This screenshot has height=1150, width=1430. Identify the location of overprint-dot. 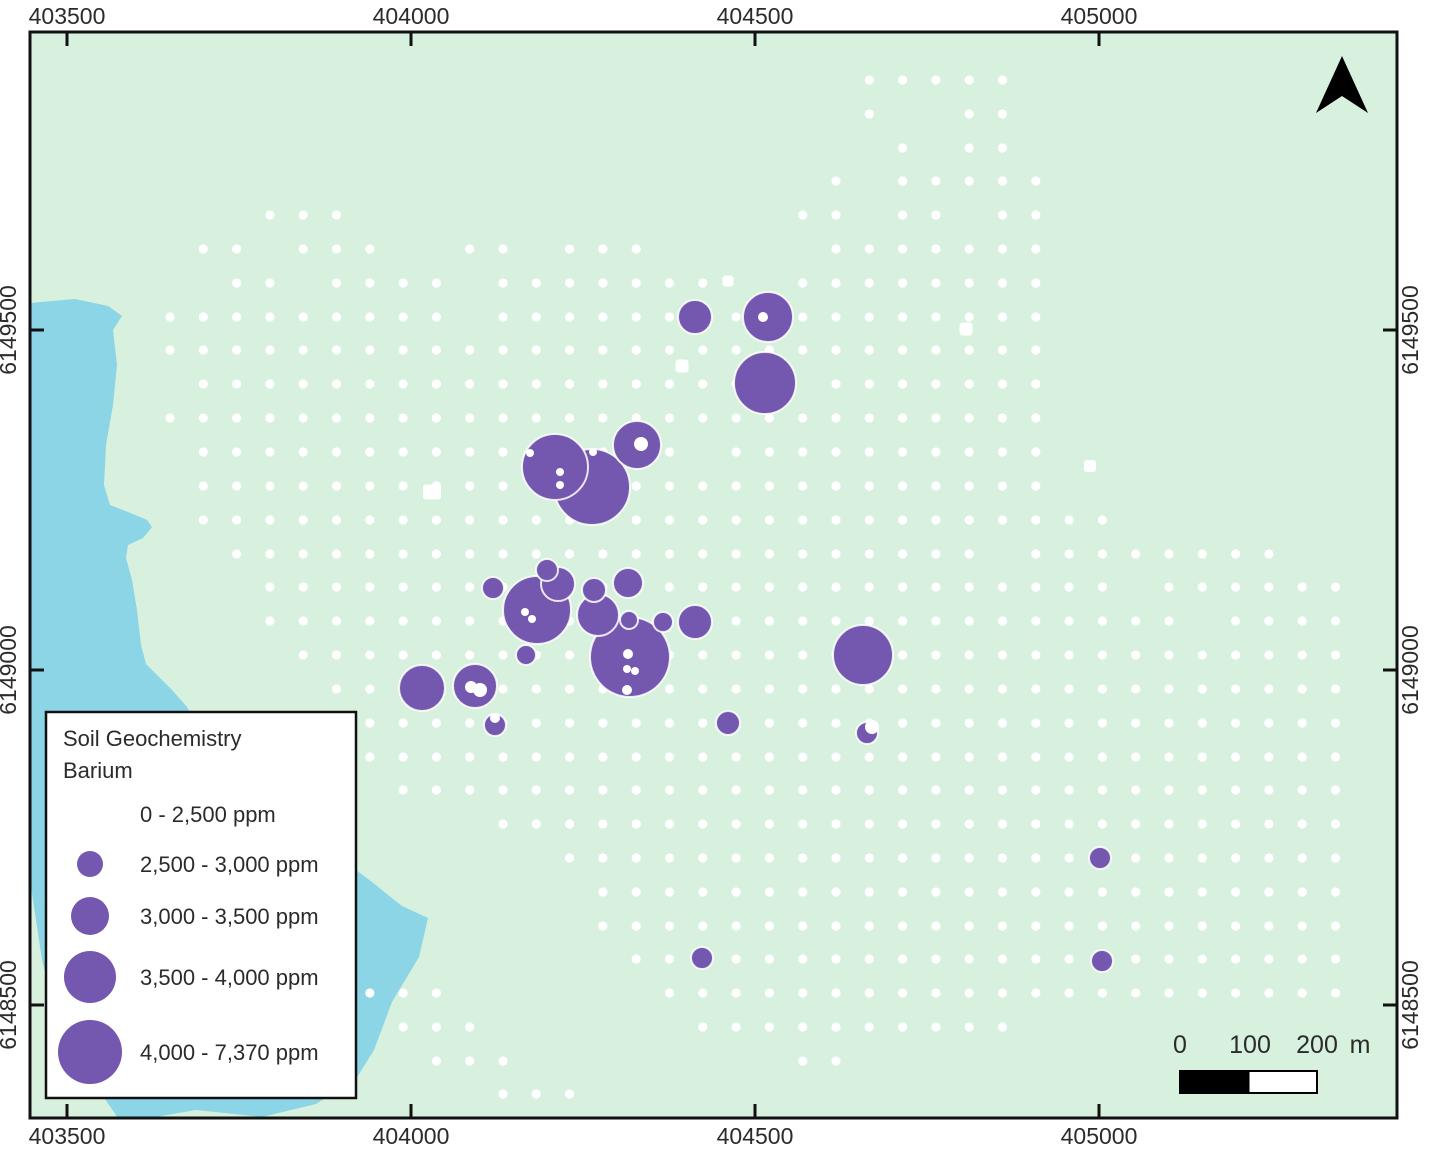
(525, 612).